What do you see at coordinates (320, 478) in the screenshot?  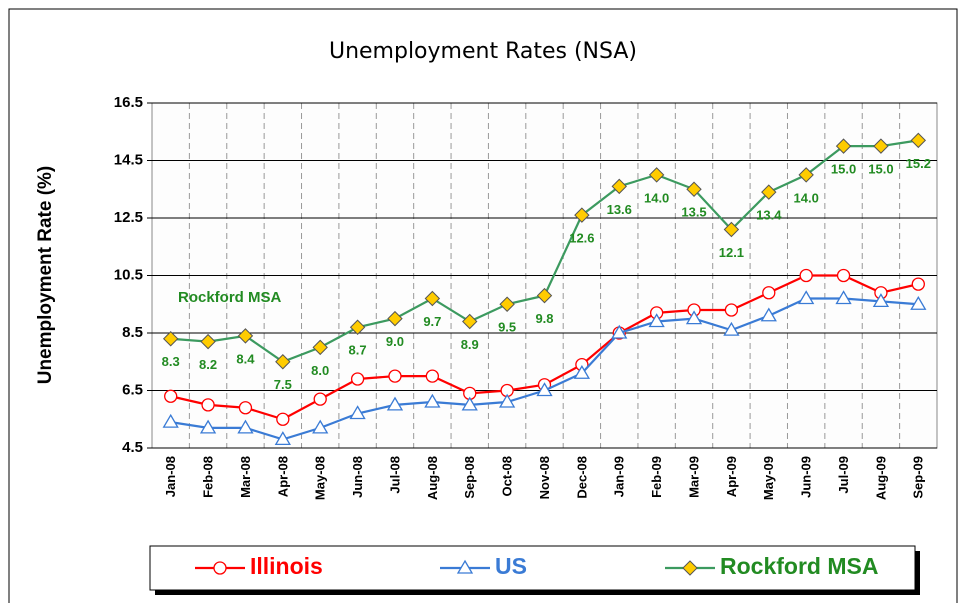 I see `x-tick-label: May-08` at bounding box center [320, 478].